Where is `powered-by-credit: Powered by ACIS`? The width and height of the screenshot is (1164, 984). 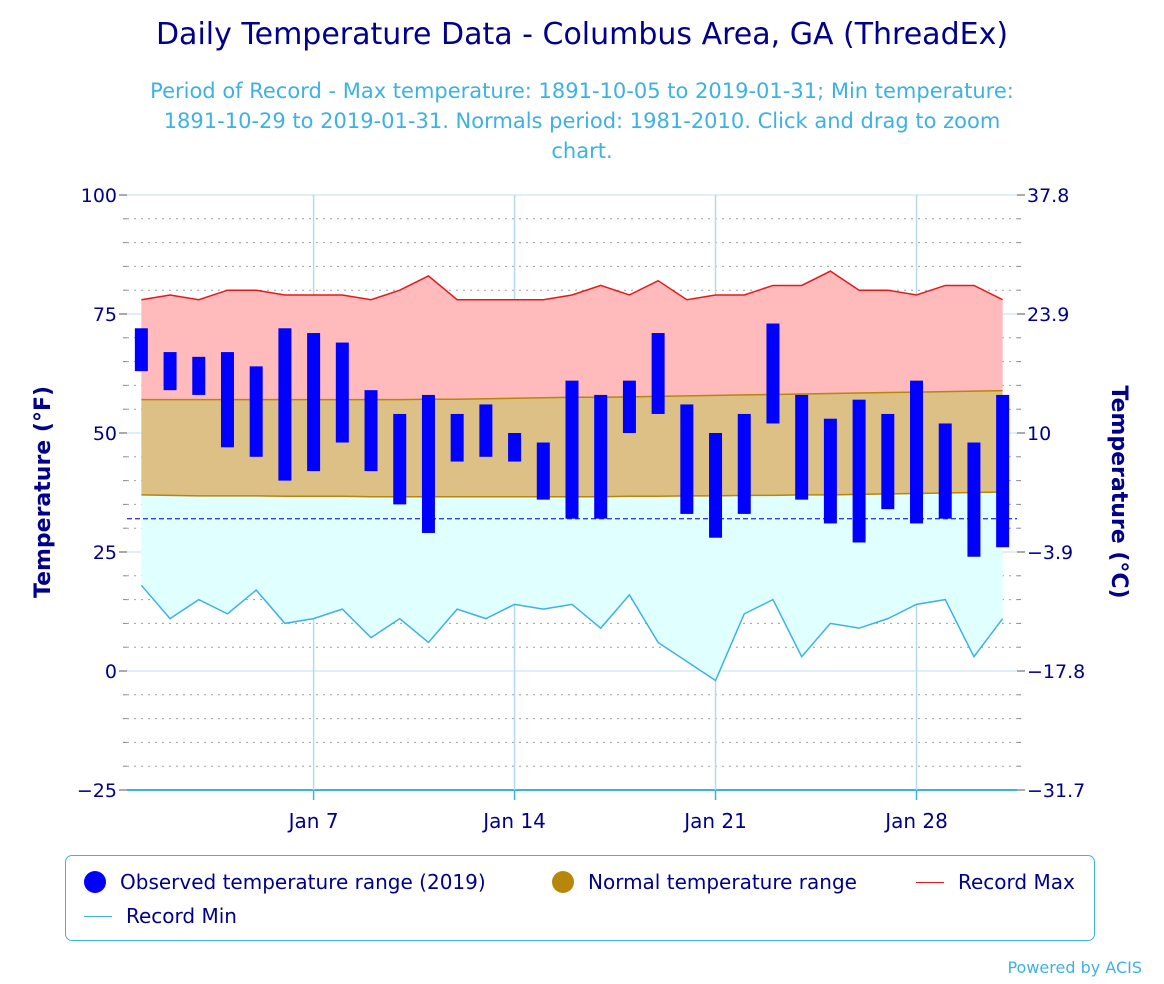
powered-by-credit: Powered by ACIS is located at coordinates (1074, 967).